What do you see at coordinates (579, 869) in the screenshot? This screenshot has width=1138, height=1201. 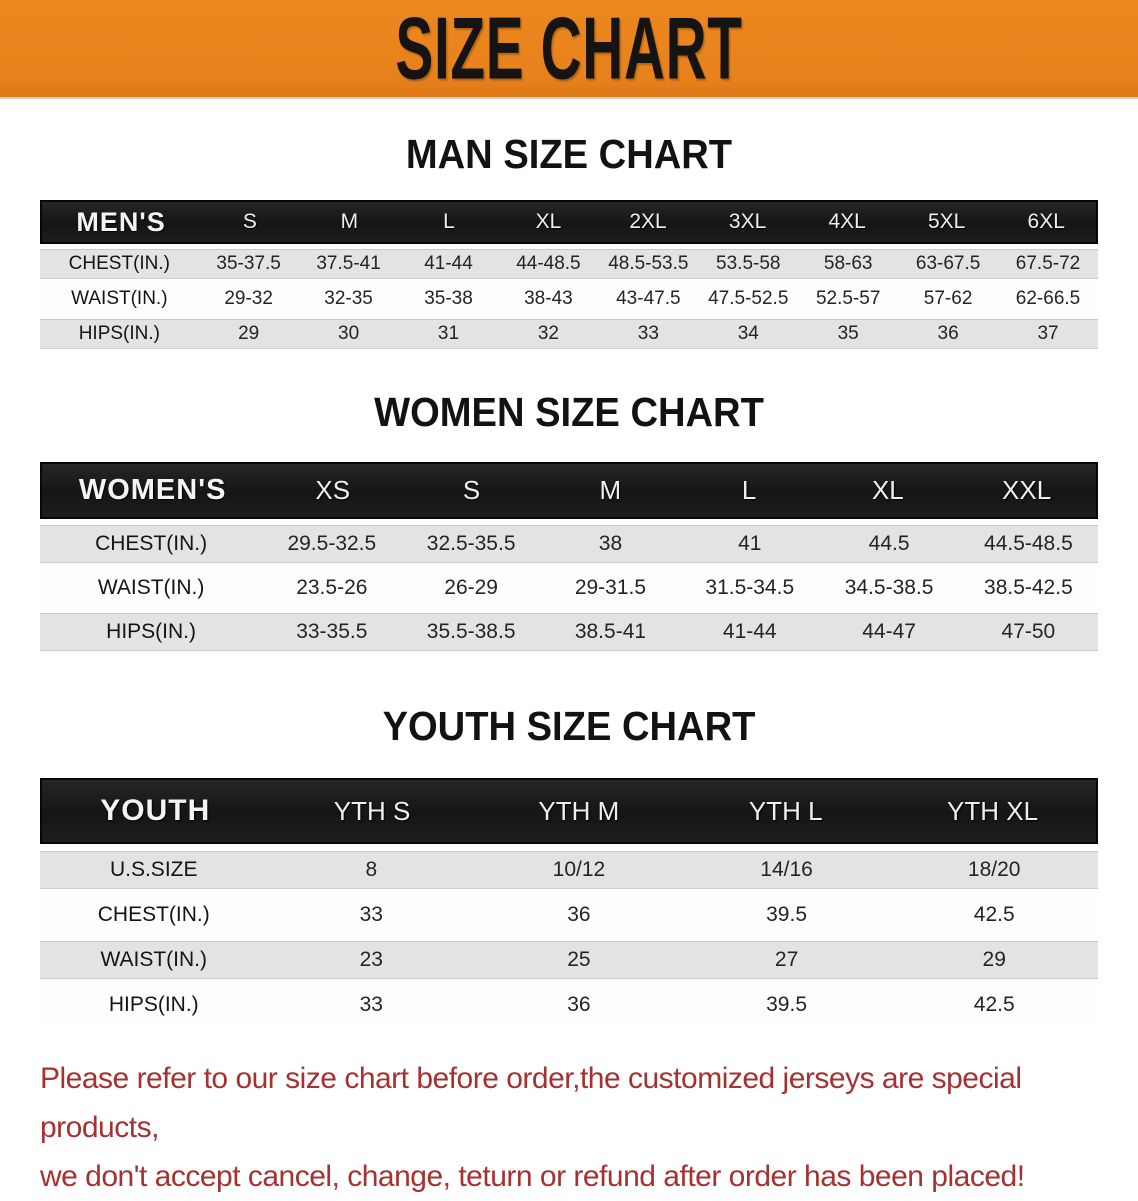 I see `youth-u-s-size-value-1: 10/12` at bounding box center [579, 869].